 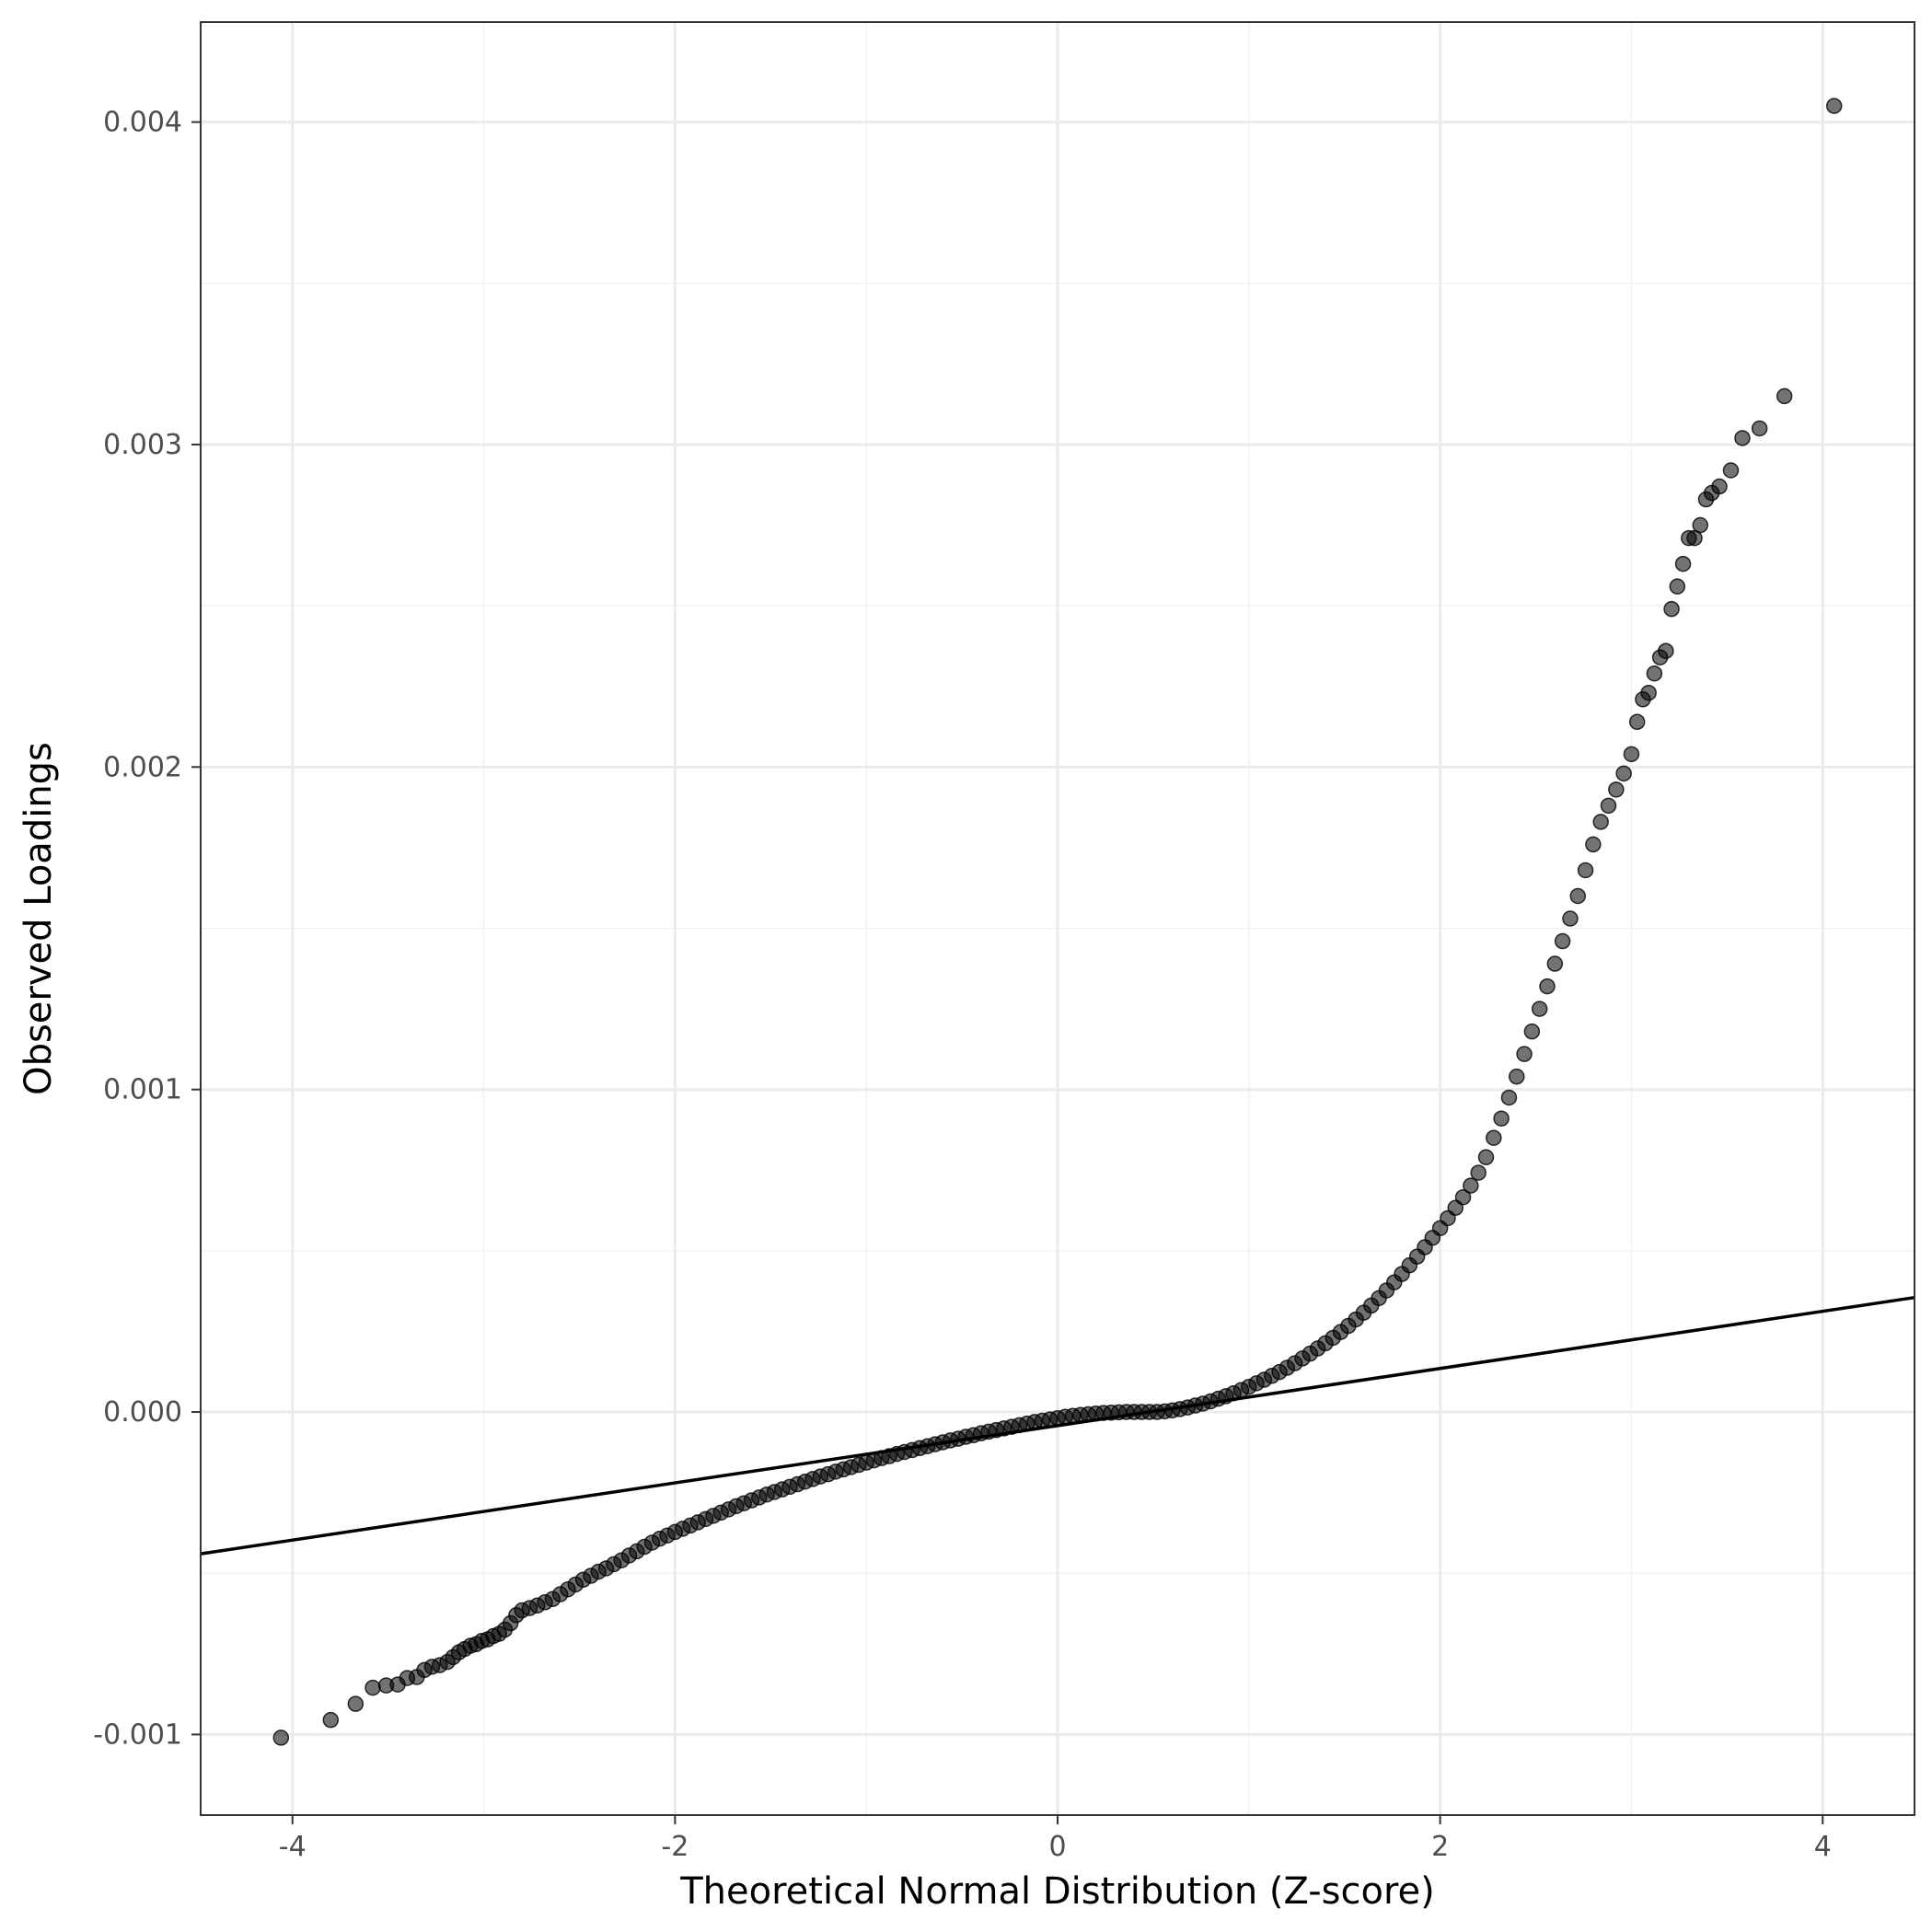 I want to click on x-axis: -4 -2 0 2 4, so click(x=1055, y=1839).